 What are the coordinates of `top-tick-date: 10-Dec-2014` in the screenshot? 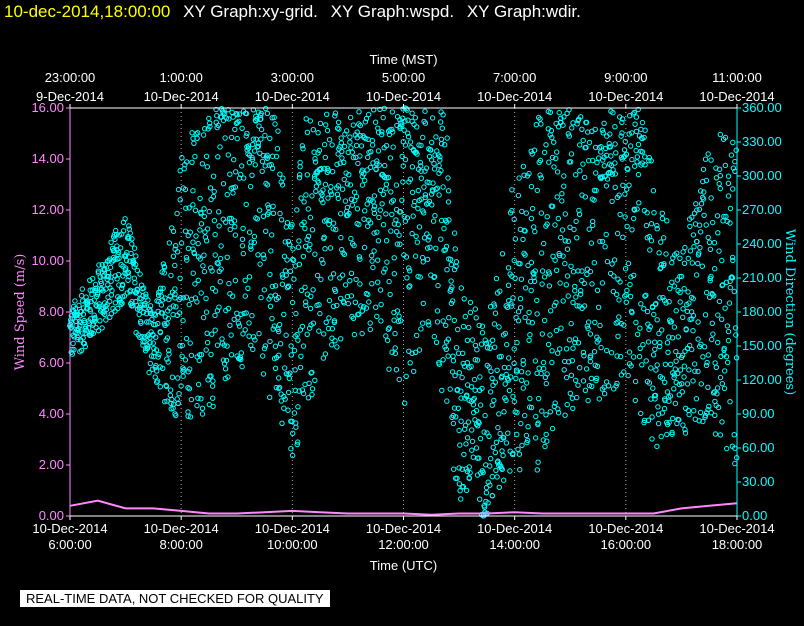 It's located at (625, 96).